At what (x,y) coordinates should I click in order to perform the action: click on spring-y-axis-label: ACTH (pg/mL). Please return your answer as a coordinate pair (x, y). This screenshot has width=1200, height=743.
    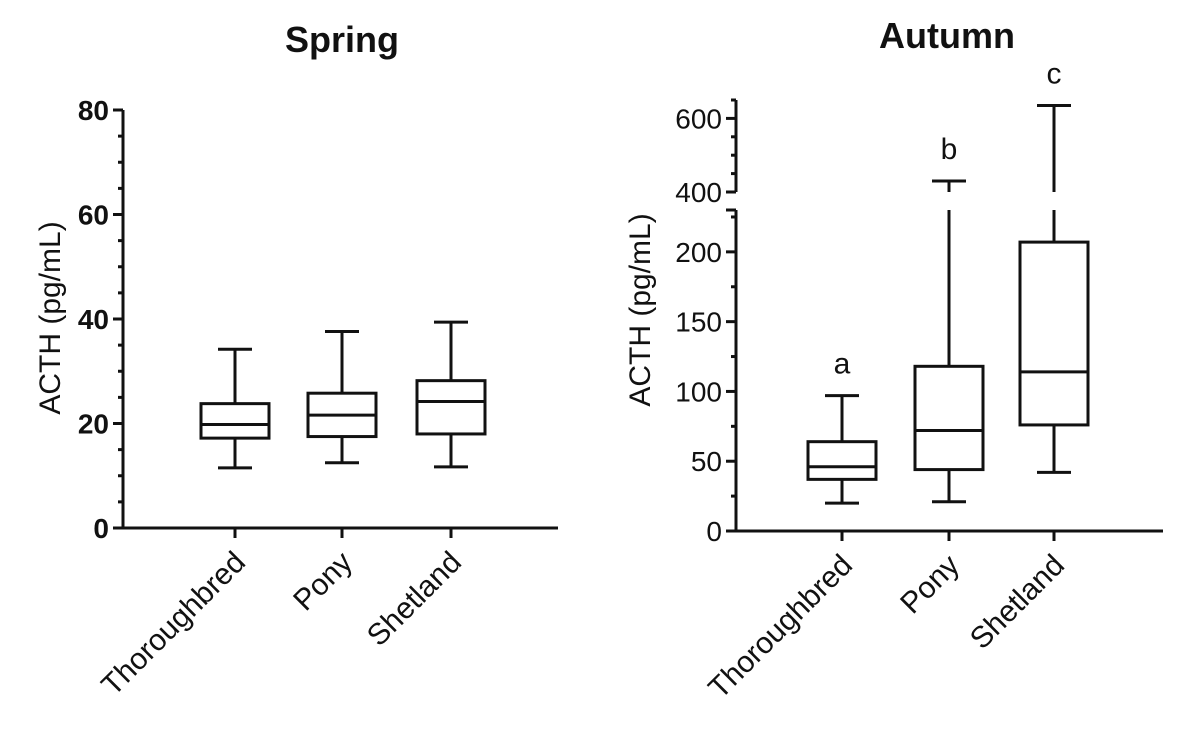
    Looking at the image, I should click on (50, 317).